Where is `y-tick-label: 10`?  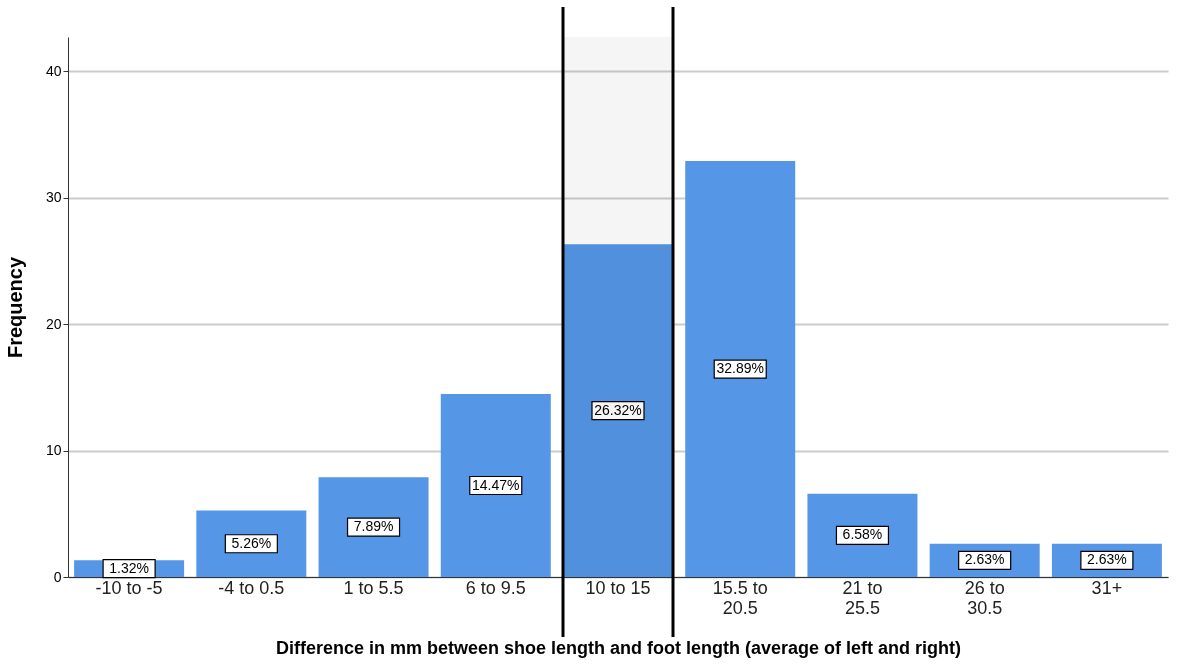
y-tick-label: 10 is located at coordinates (53, 450).